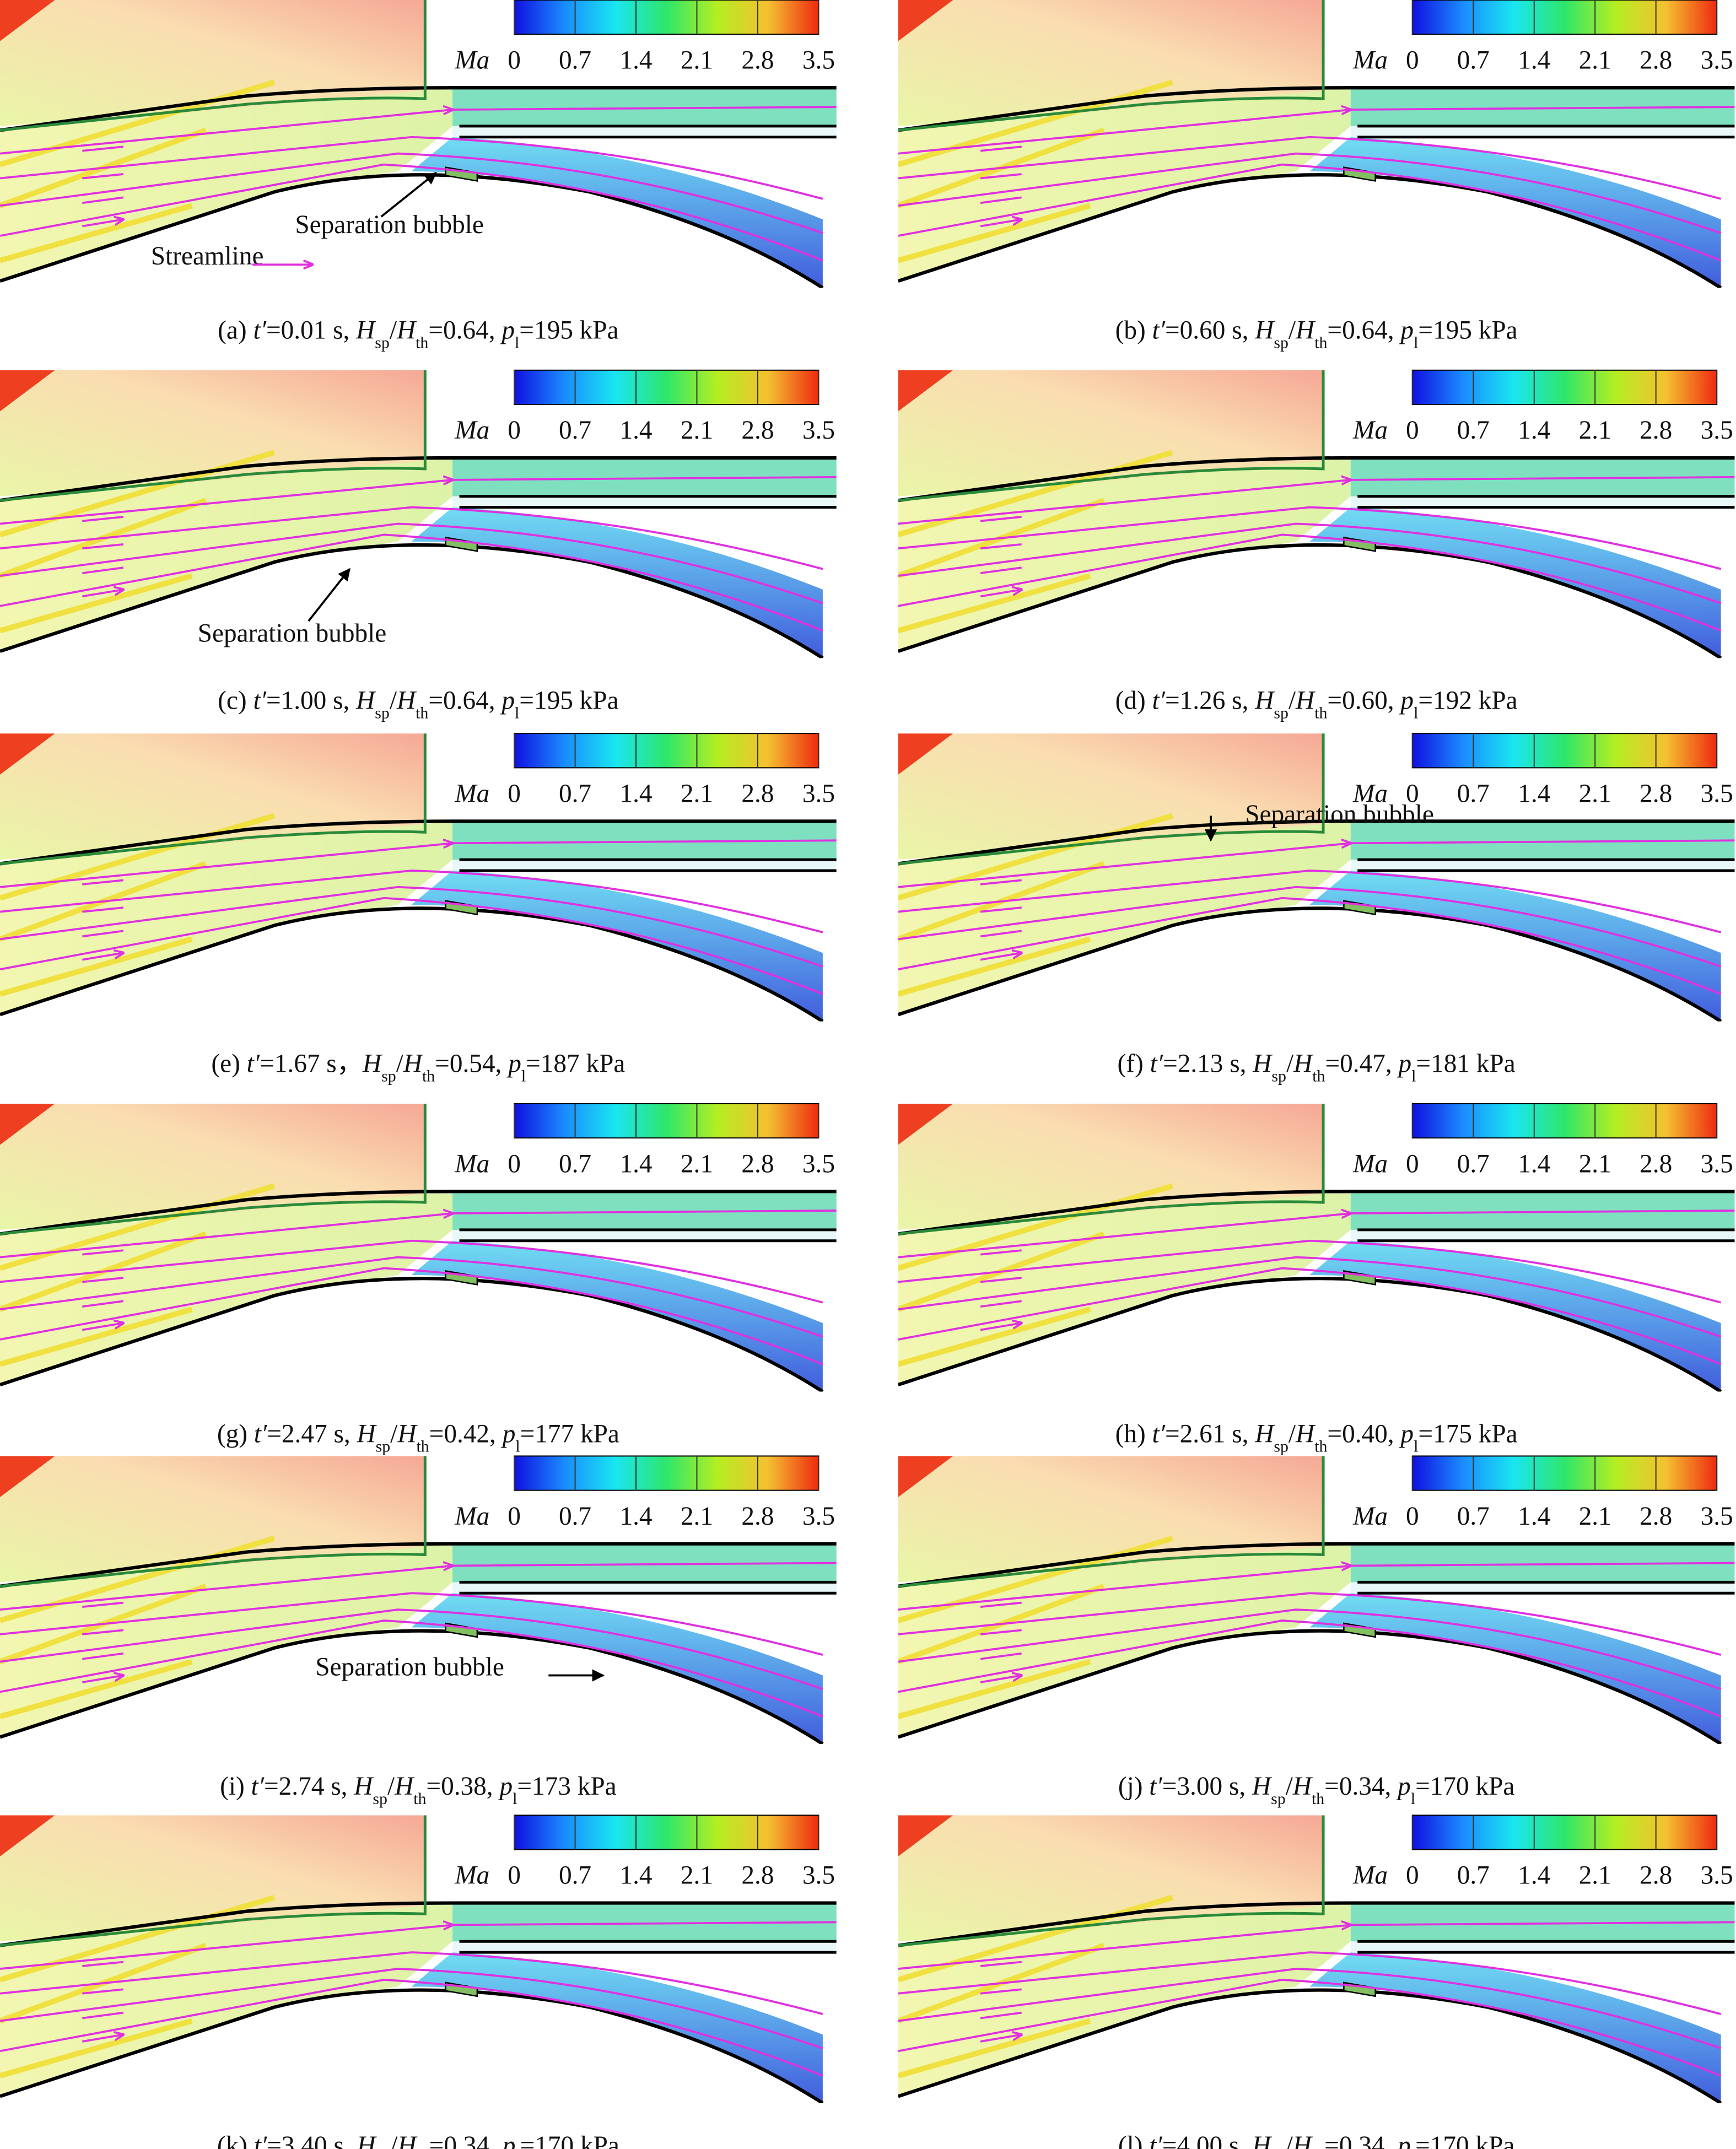 Image resolution: width=1736 pixels, height=2149 pixels. I want to click on caption-run: (b), so click(1133, 330).